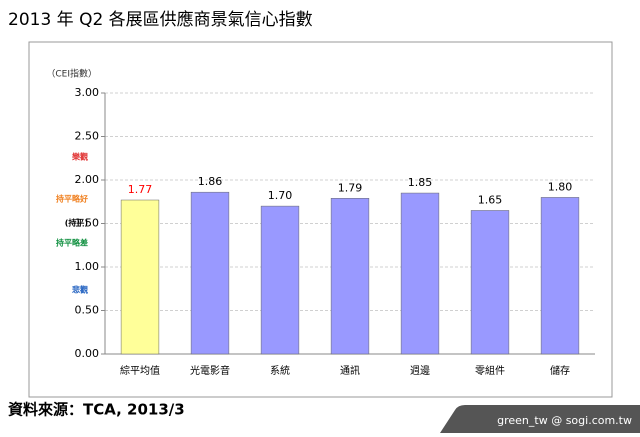 Image resolution: width=640 pixels, height=437 pixels. I want to click on y-tick-label: 0.00, so click(87, 353).